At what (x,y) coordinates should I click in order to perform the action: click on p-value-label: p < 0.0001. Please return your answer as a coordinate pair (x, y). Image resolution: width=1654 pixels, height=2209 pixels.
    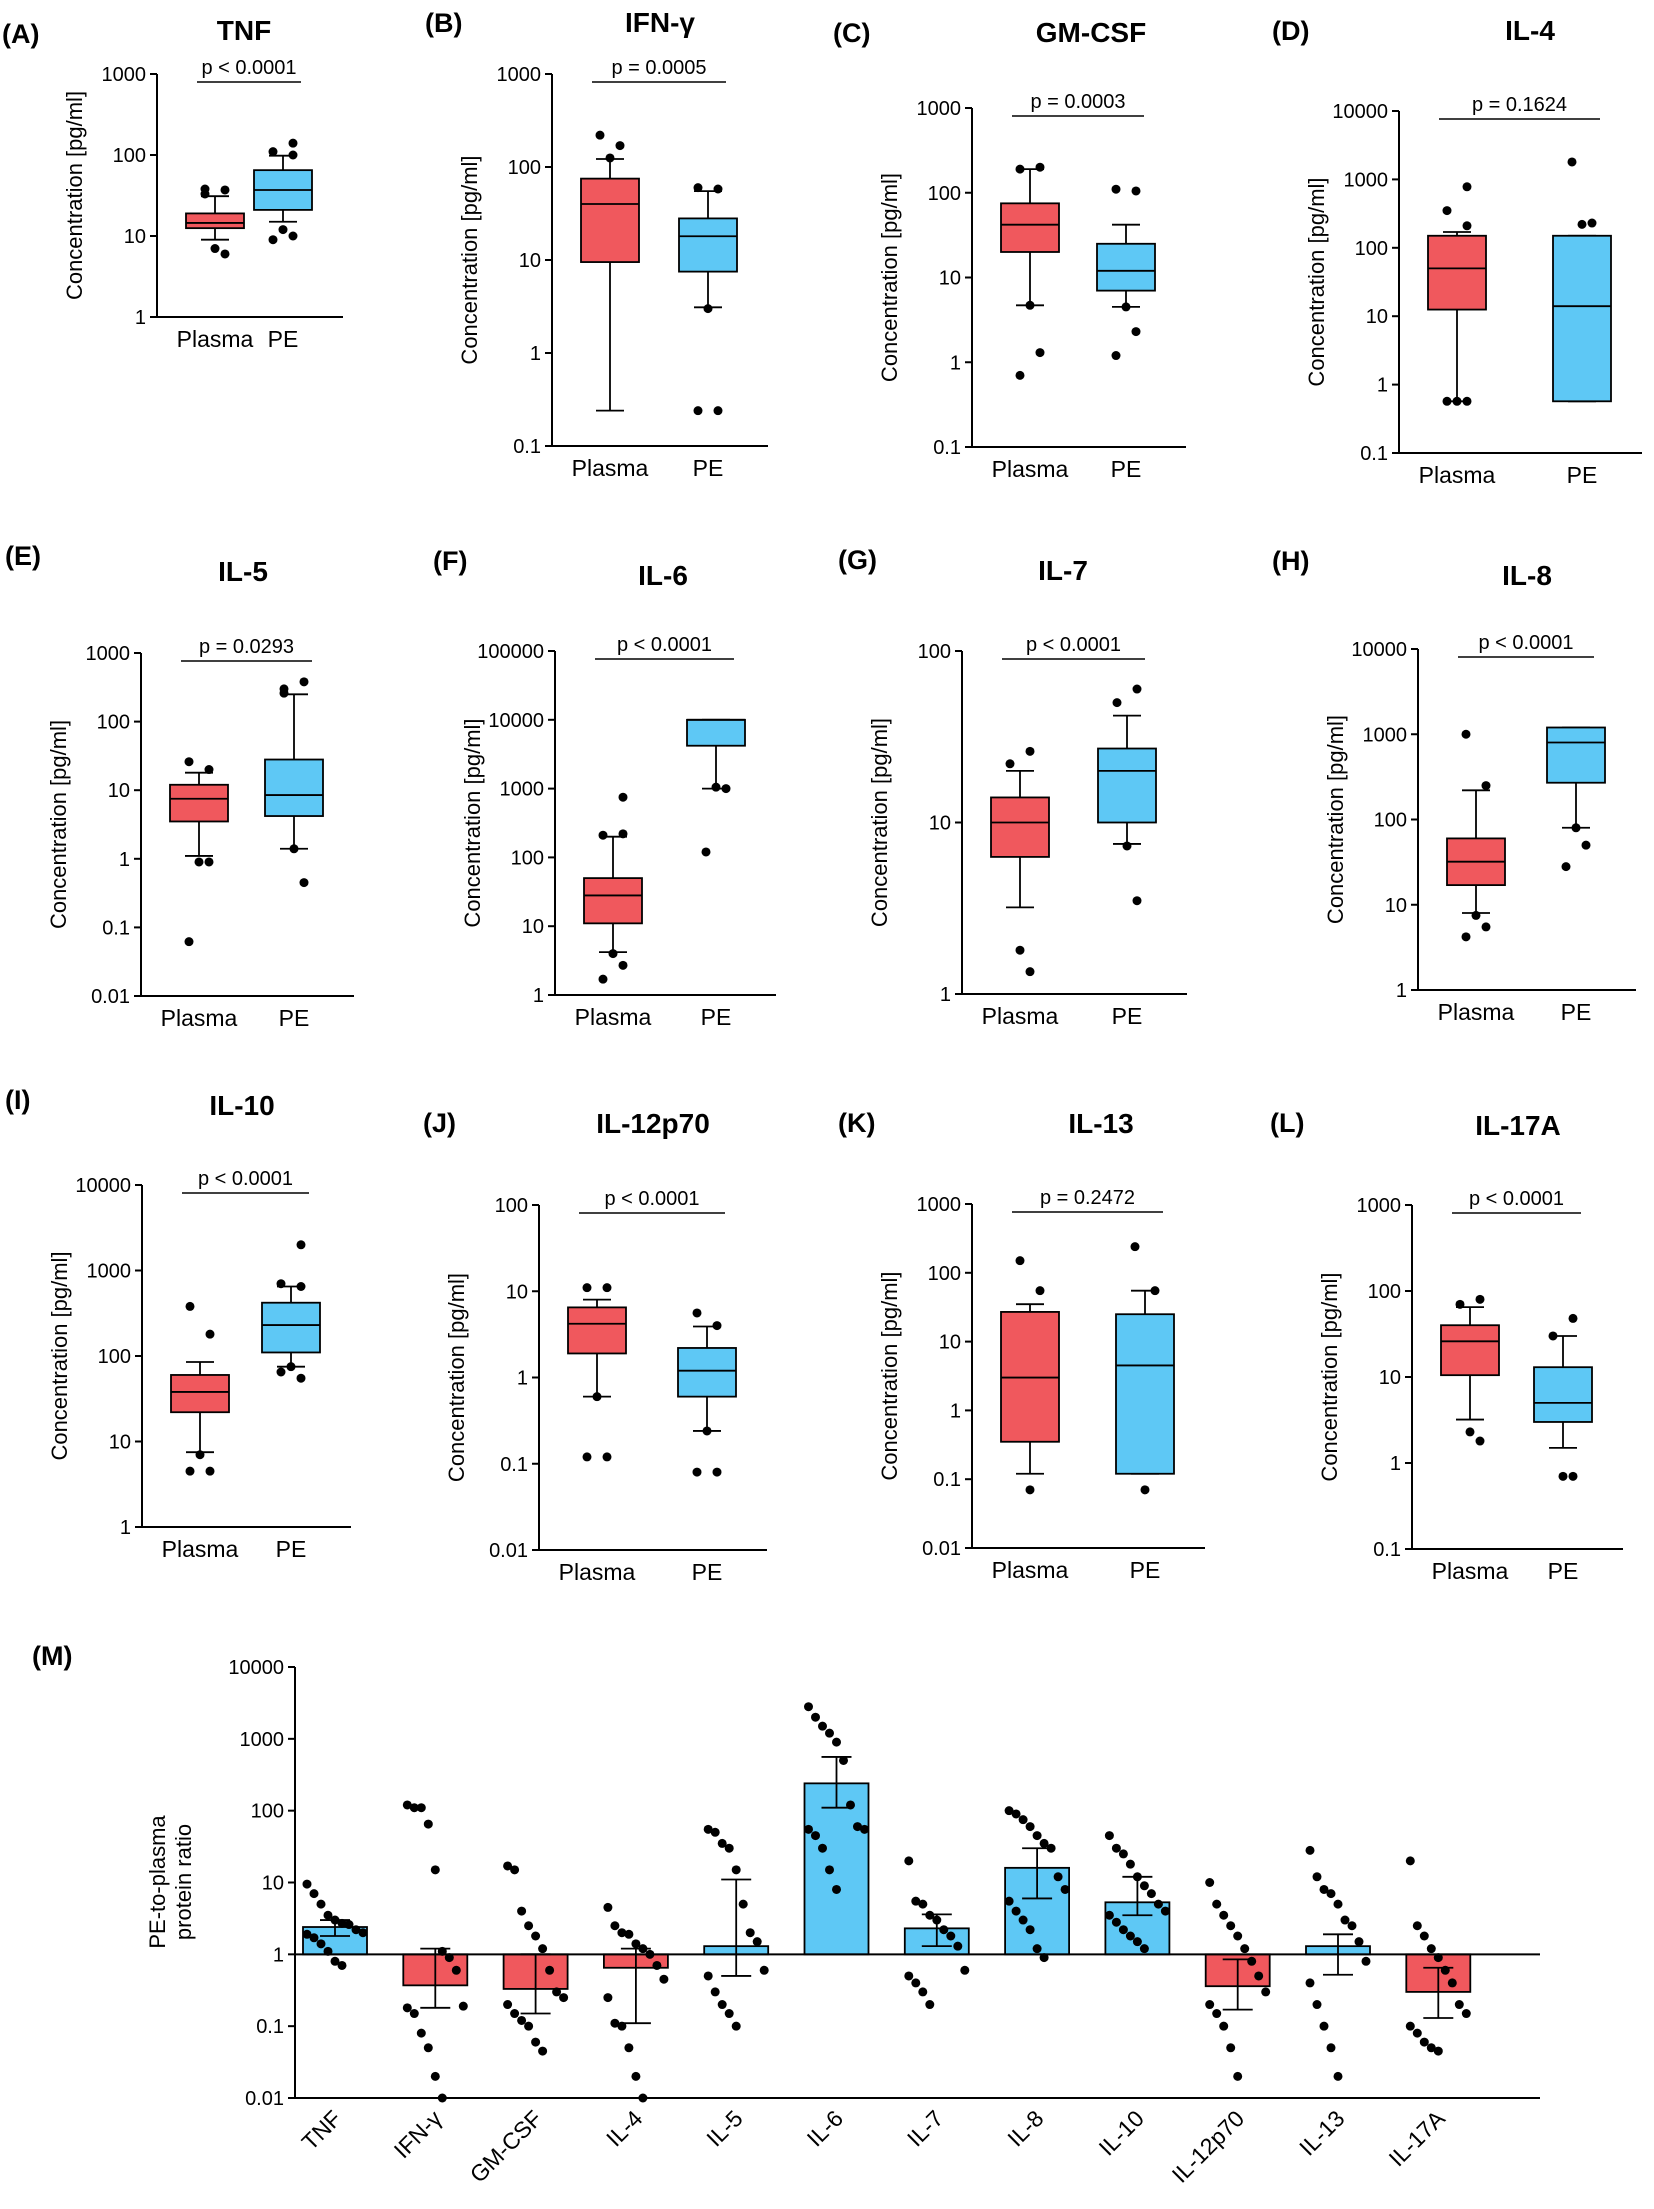
    Looking at the image, I should click on (248, 68).